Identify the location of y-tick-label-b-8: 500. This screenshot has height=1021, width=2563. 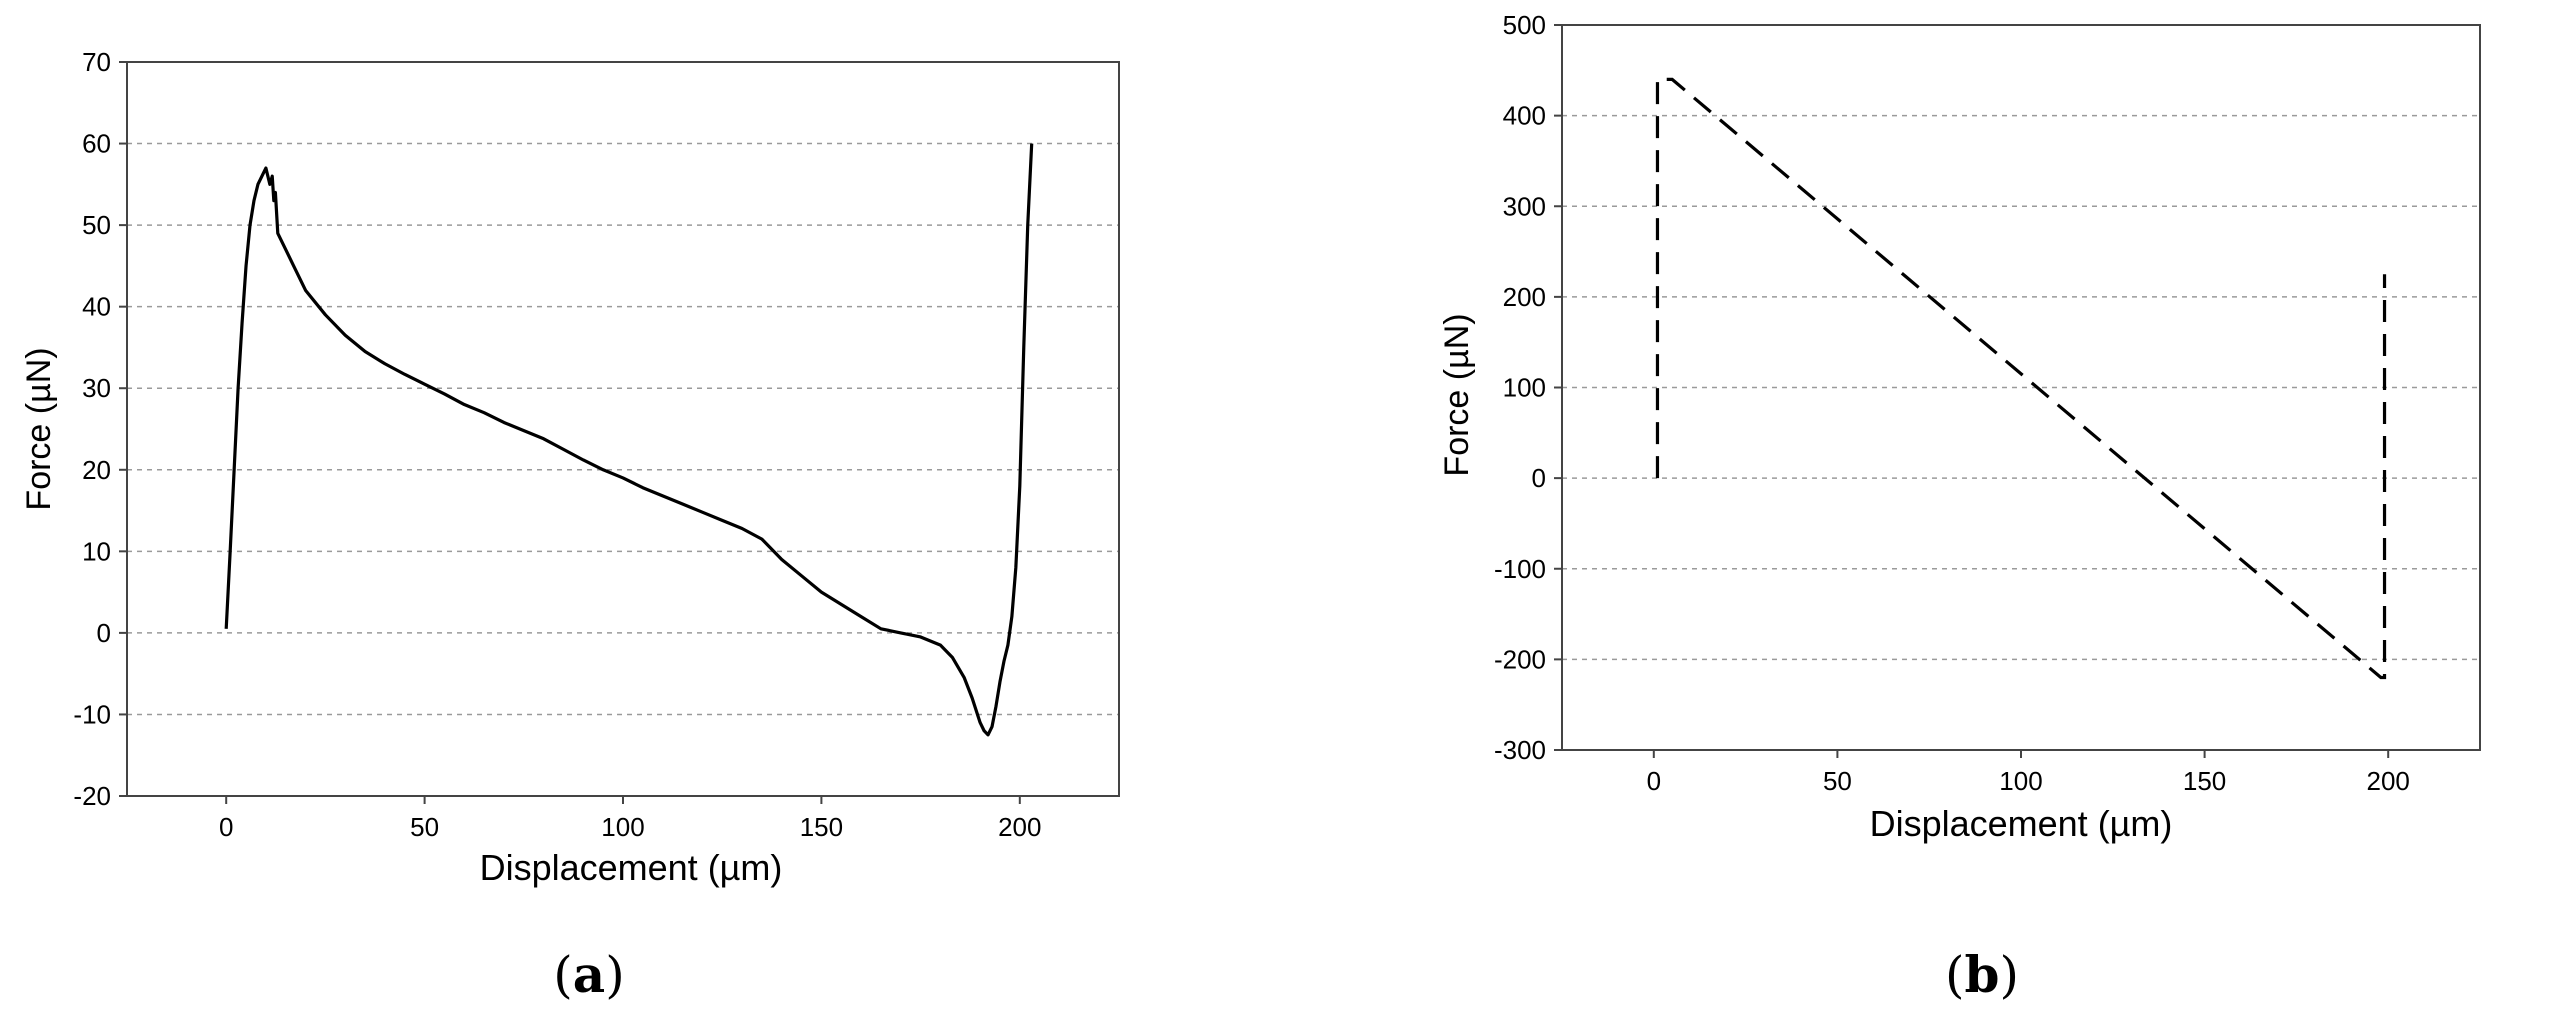
(1524, 25).